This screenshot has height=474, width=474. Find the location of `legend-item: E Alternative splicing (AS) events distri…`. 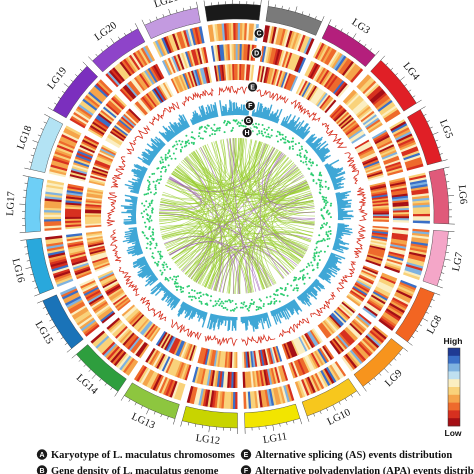

legend-item: E Alternative splicing (AS) events distri… is located at coordinates (346, 455).